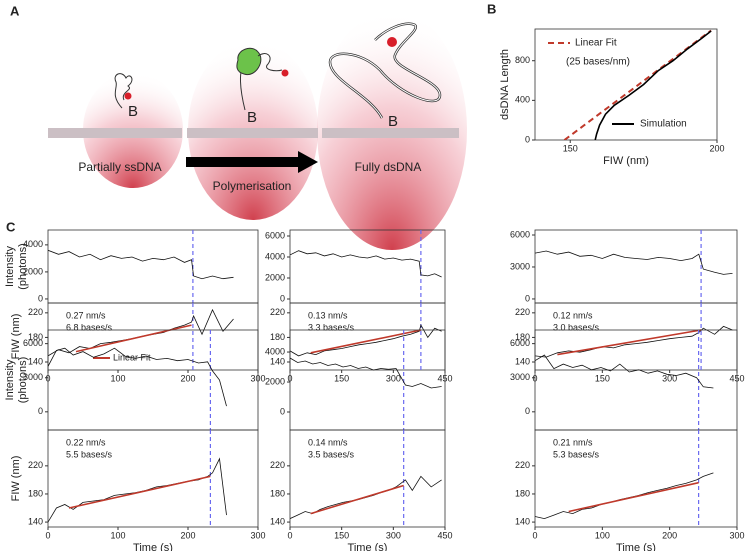 This screenshot has width=756, height=551. What do you see at coordinates (249, 61) in the screenshot?
I see `polymerase` at bounding box center [249, 61].